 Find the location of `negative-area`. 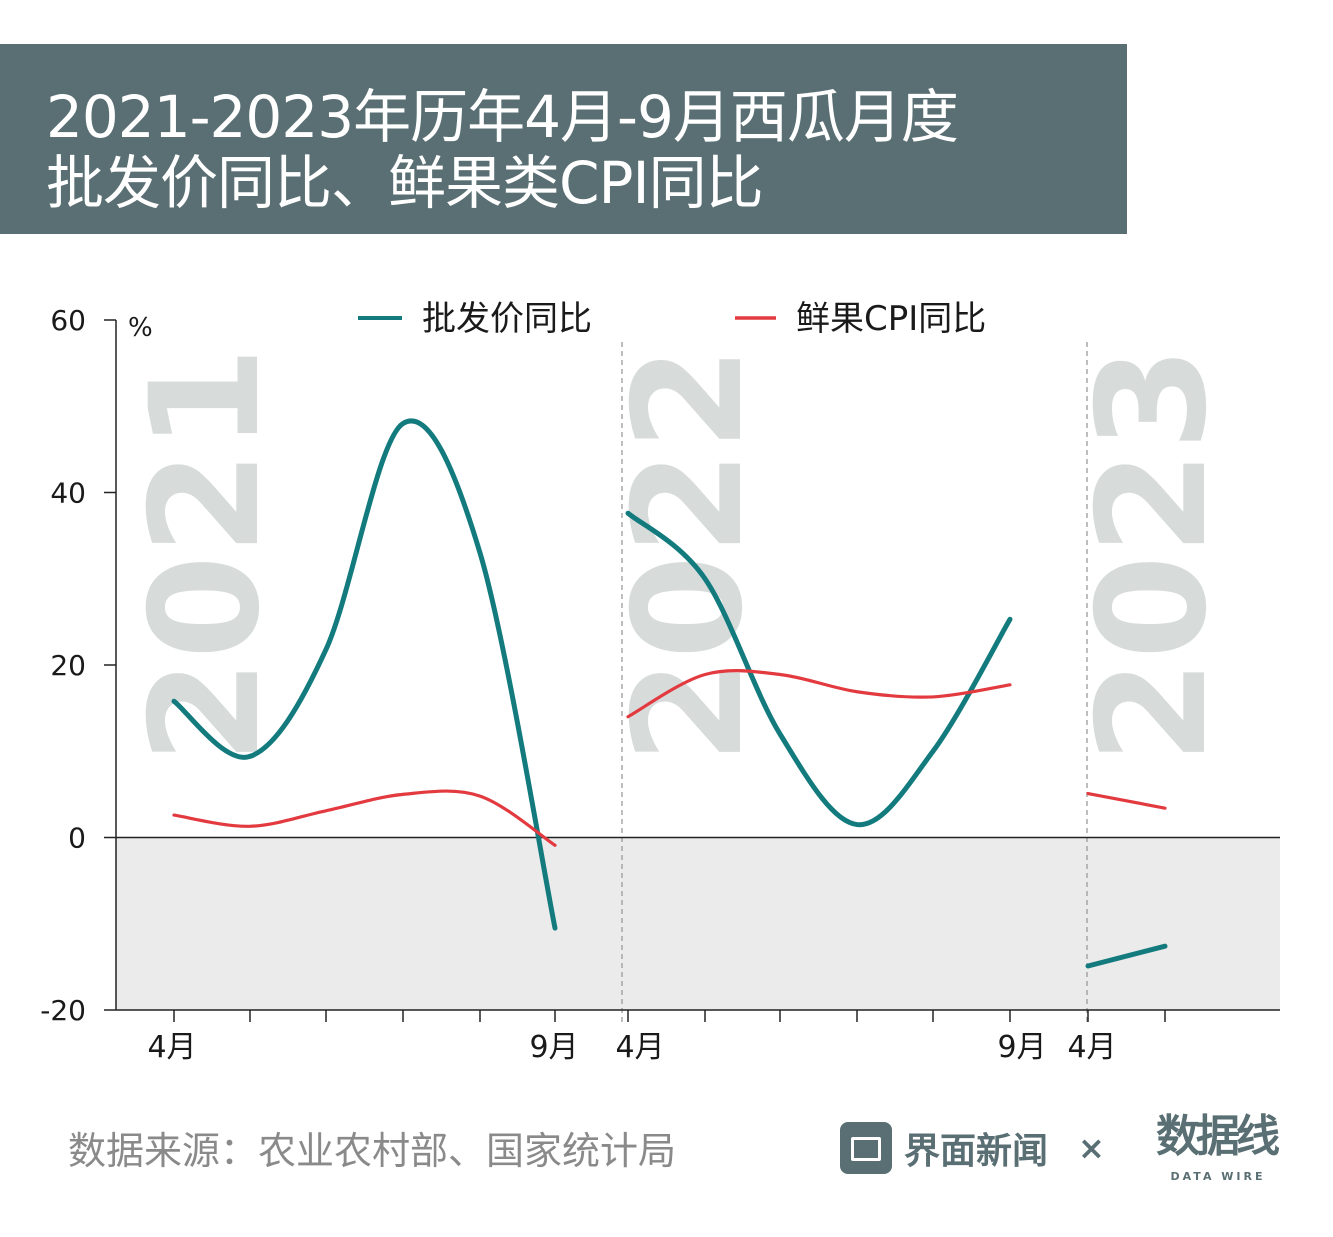

negative-area is located at coordinates (698, 923).